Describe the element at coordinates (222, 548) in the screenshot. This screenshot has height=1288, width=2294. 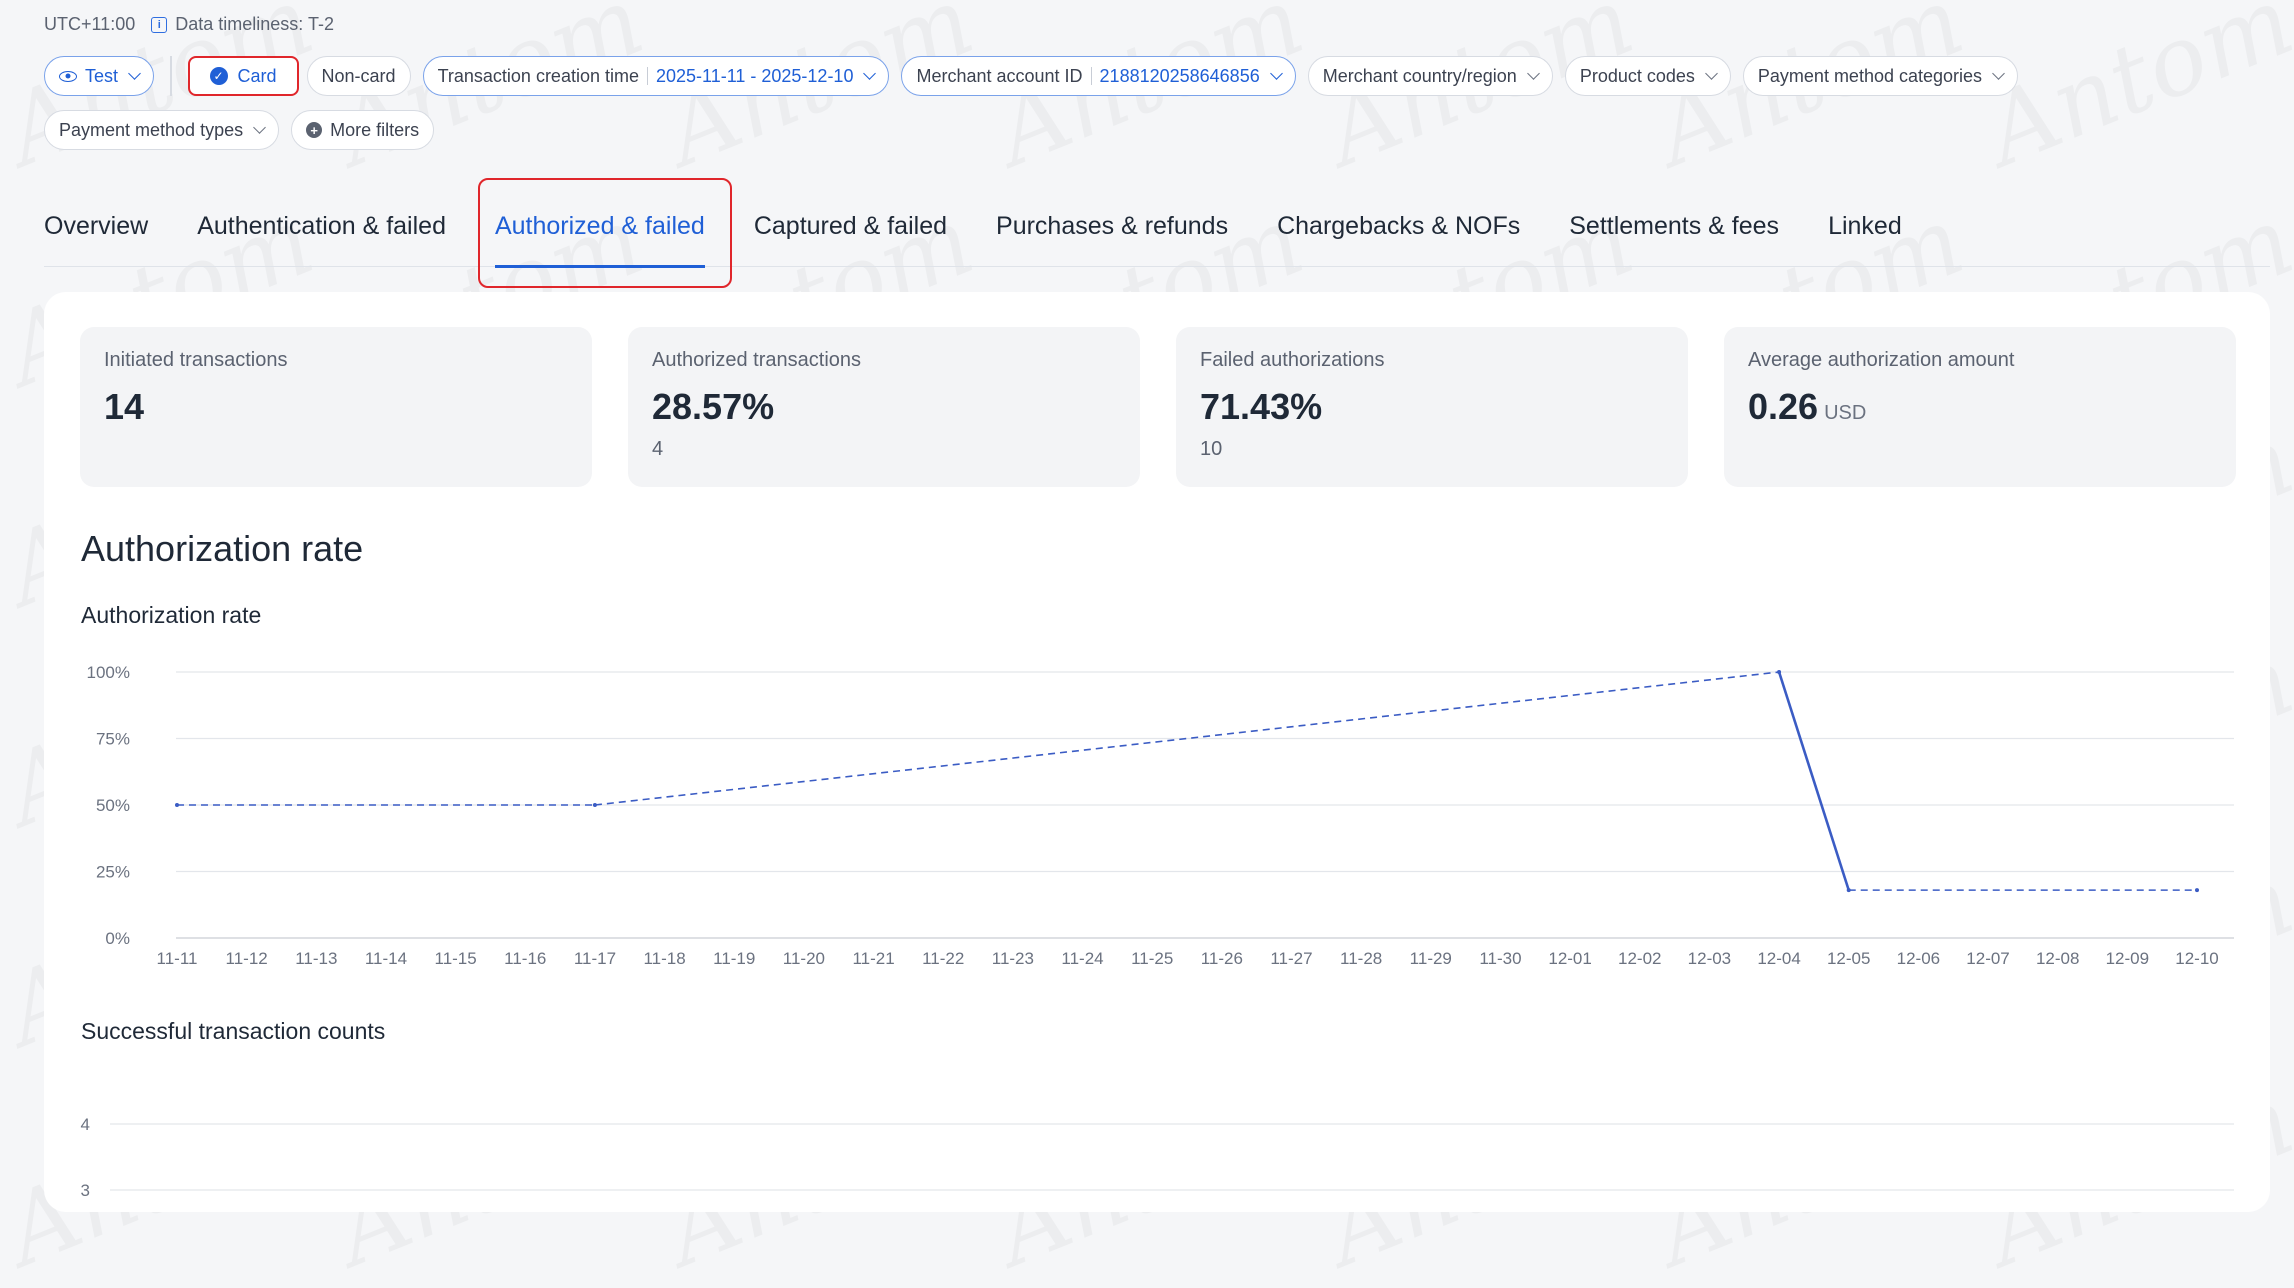
I see `section-title: Authorization rate` at that location.